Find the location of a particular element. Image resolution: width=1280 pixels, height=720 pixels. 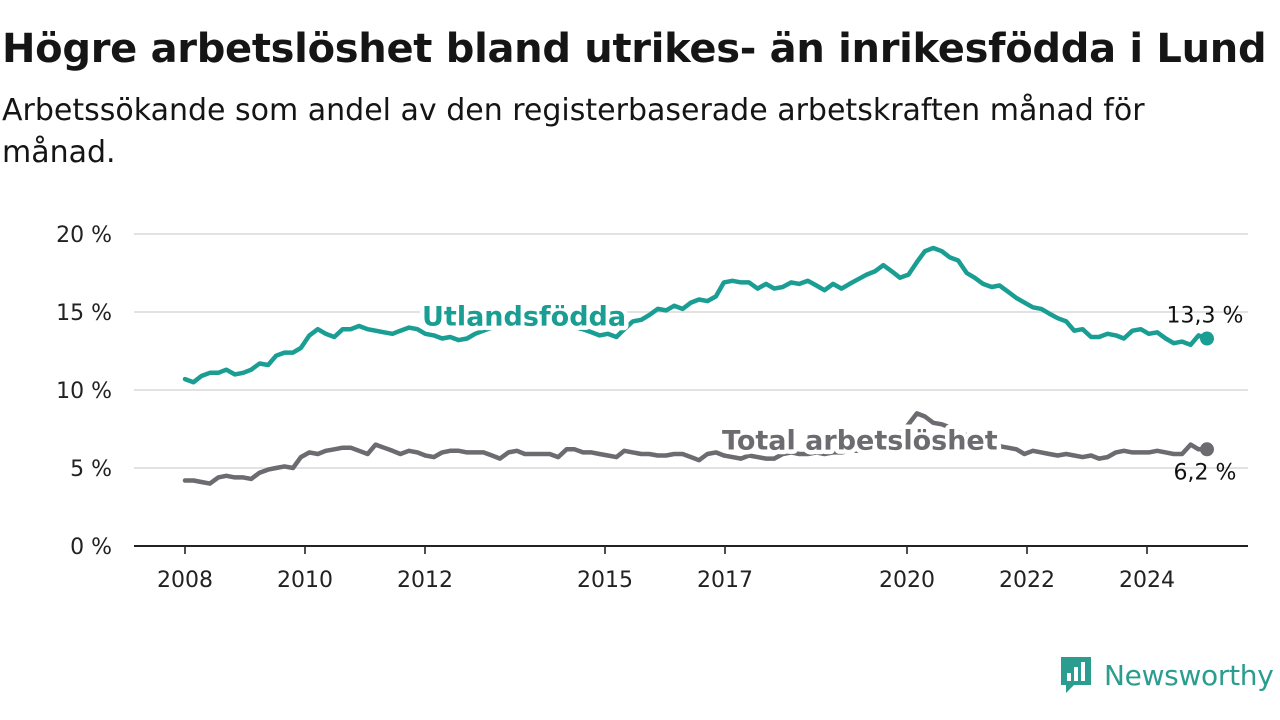

x-tick-label: 2022 is located at coordinates (1027, 580).